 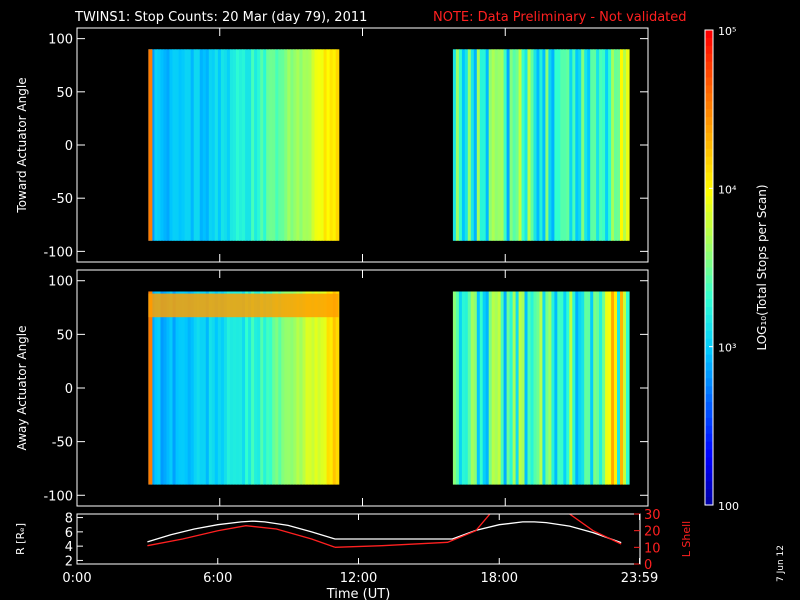 I want to click on l-shell-axis-label: L Shell, so click(x=686, y=539).